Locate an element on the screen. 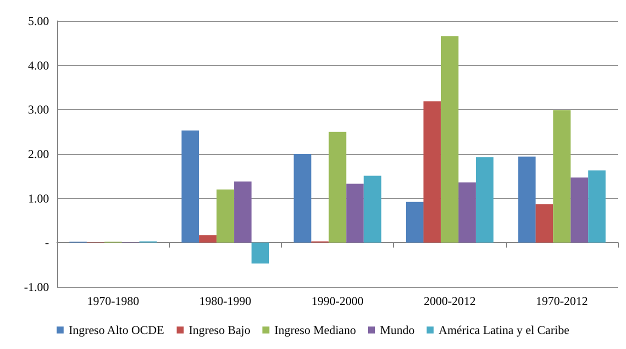 The height and width of the screenshot is (349, 626). legend-label: América Latina y el Caribe is located at coordinates (504, 330).